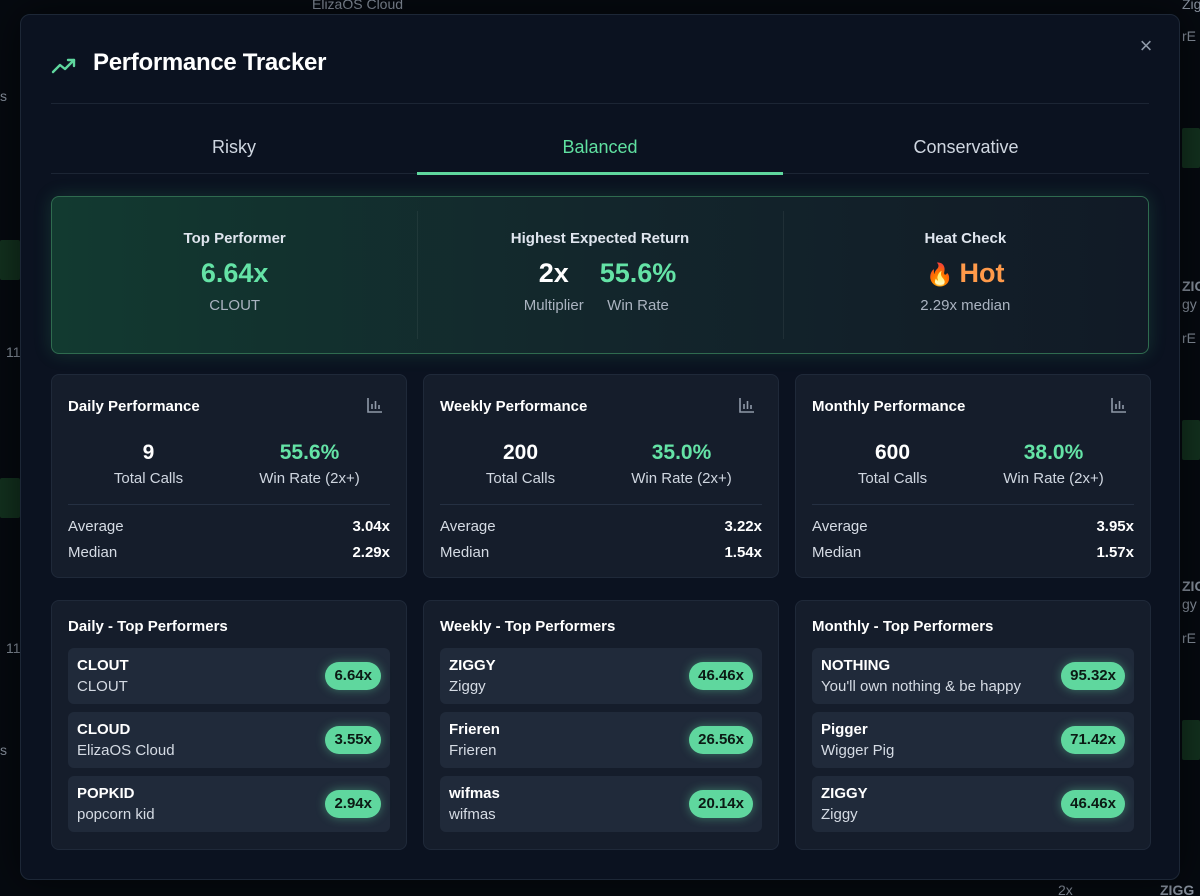 The height and width of the screenshot is (896, 1200). Describe the element at coordinates (601, 804) in the screenshot. I see `list-item: wifmas wifmas 20.14x` at that location.